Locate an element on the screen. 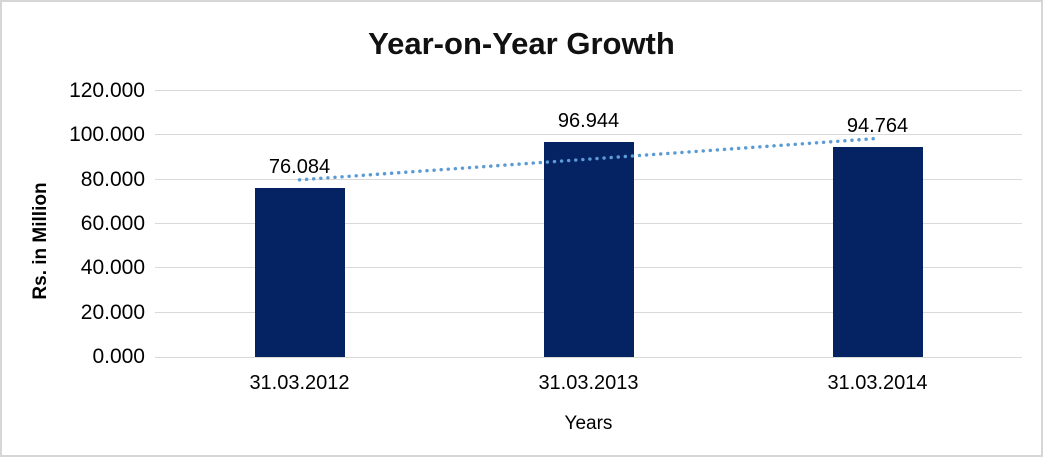 The image size is (1043, 457). y-tick-label: 100.000 is located at coordinates (107, 135).